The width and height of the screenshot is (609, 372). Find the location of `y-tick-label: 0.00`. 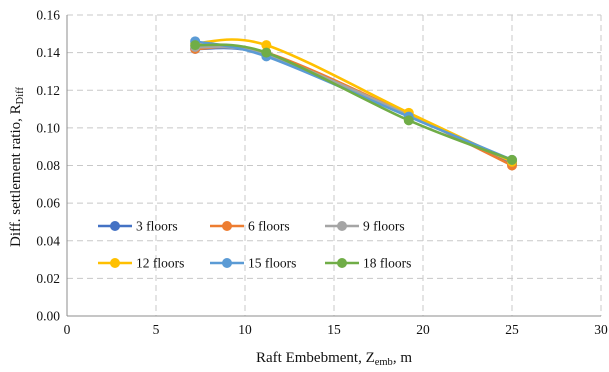

y-tick-label: 0.00 is located at coordinates (48, 316).